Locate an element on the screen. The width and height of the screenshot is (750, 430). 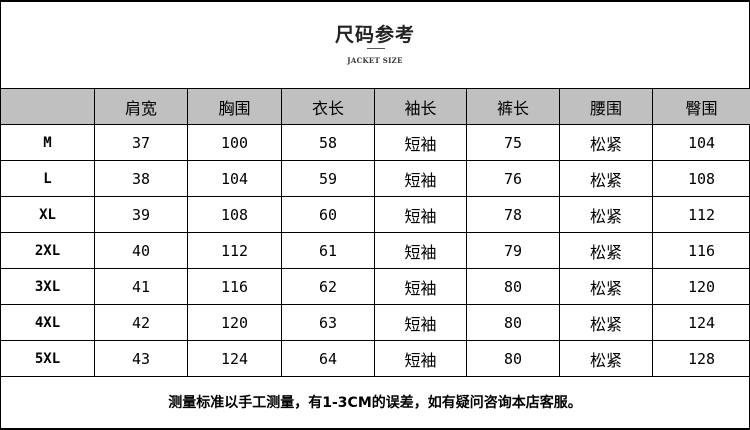
cell-pants-length: 75 is located at coordinates (513, 142).